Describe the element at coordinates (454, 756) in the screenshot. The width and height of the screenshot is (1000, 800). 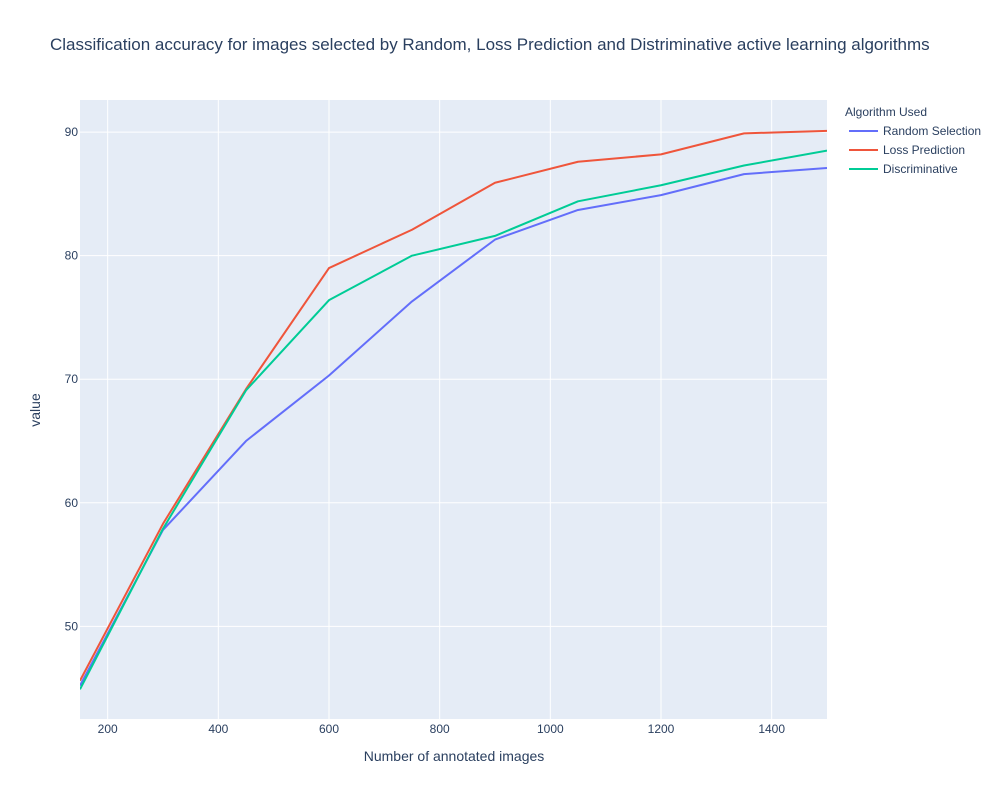
I see `x-axis-label: Number of annotated images` at that location.